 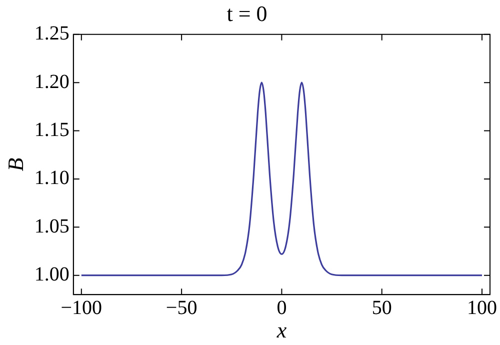 I want to click on y-tick-label: 1.15, so click(x=52, y=130).